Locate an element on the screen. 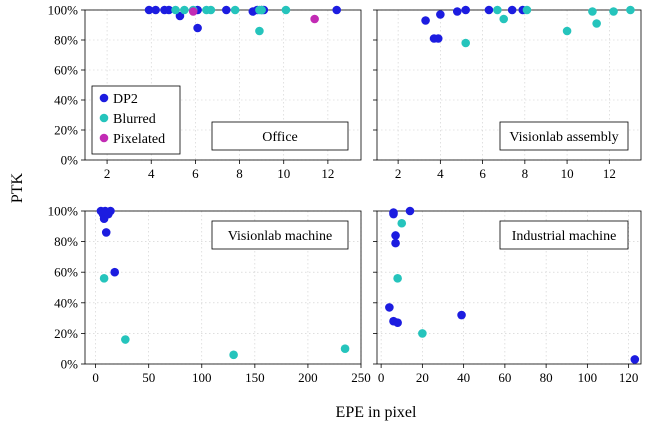 This screenshot has width=672, height=427. panel-label: Visionlab assembly is located at coordinates (563, 137).